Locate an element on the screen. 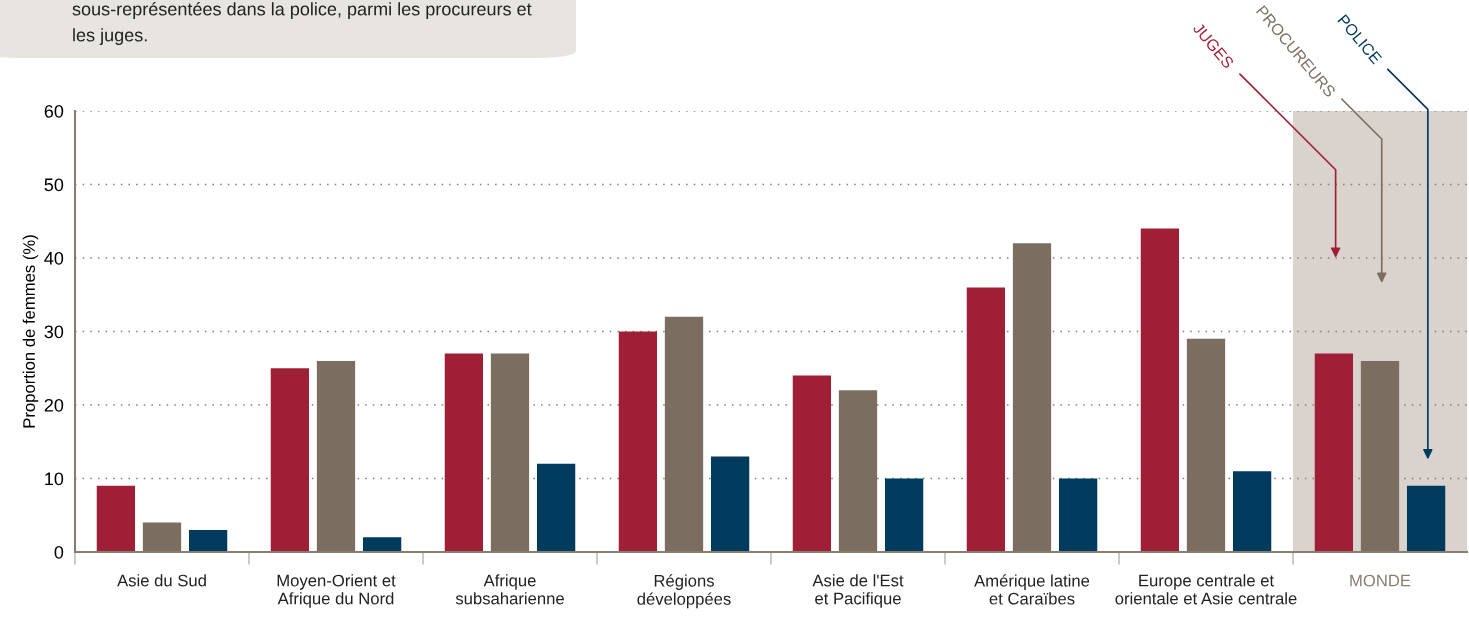 The width and height of the screenshot is (1469, 618). x-tick-label: Asie du Sud is located at coordinates (161, 580).